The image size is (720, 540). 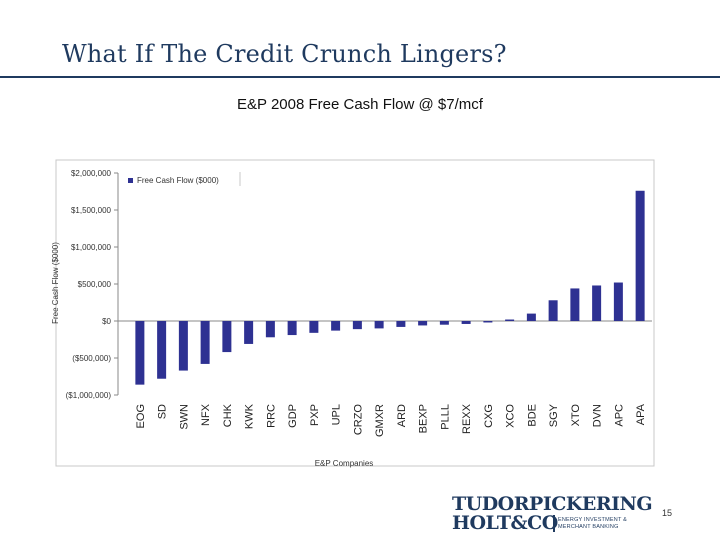 I want to click on x-tick-label: BEXP, so click(x=424, y=418).